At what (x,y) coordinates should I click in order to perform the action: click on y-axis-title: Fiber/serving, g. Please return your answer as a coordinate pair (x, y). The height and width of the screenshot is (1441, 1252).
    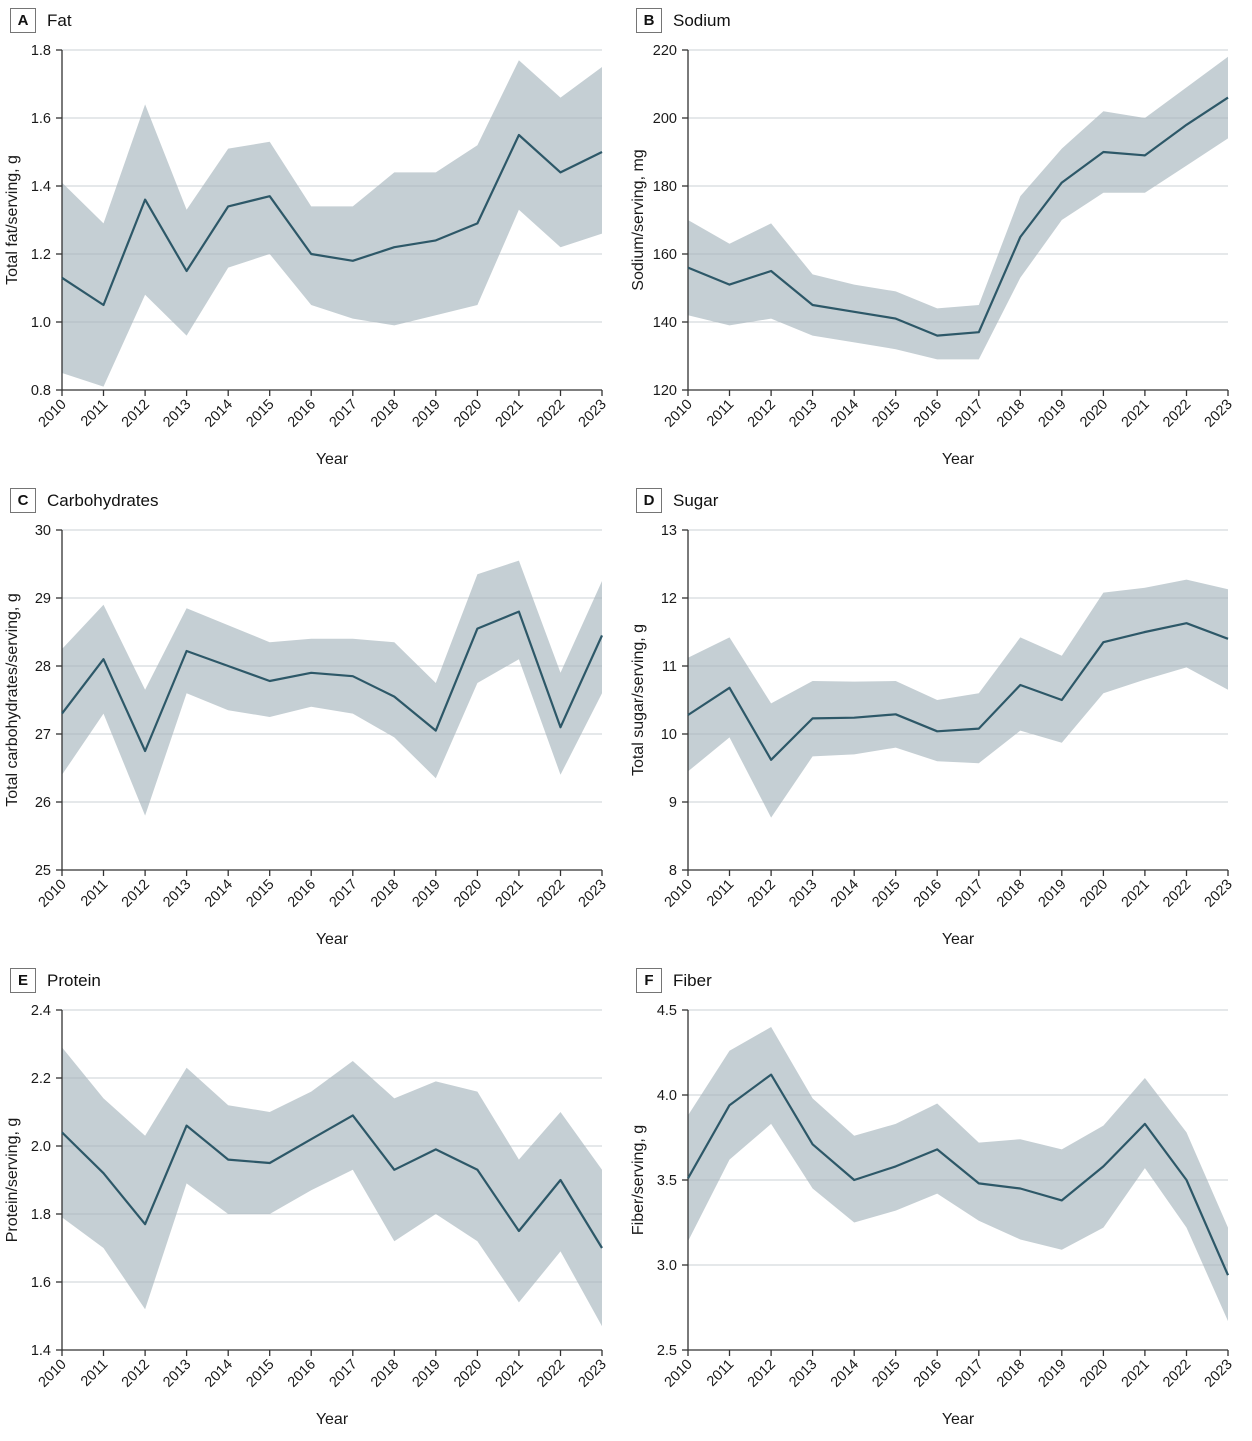
    Looking at the image, I should click on (638, 1180).